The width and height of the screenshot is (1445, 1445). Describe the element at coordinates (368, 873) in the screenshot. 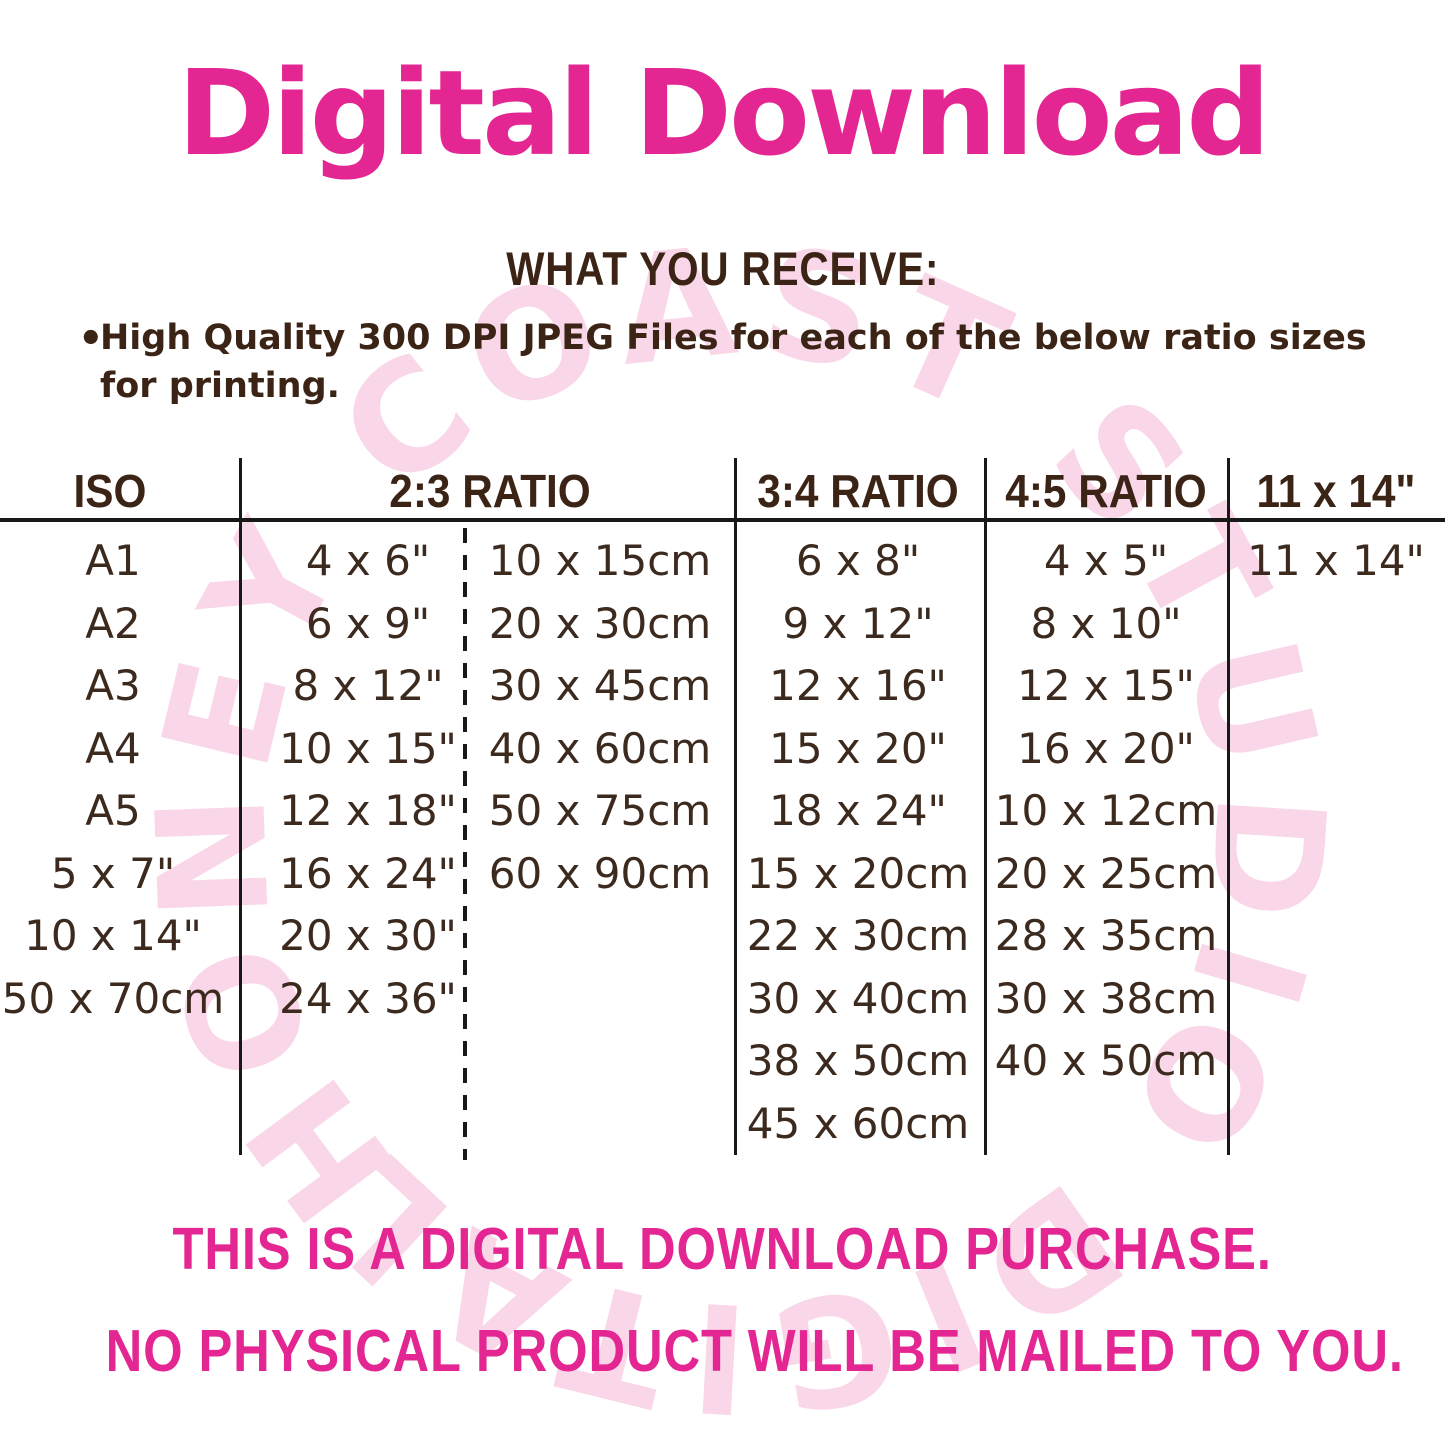

I see `table-cell-ratio-2-3-inches: 16 x 24"` at that location.